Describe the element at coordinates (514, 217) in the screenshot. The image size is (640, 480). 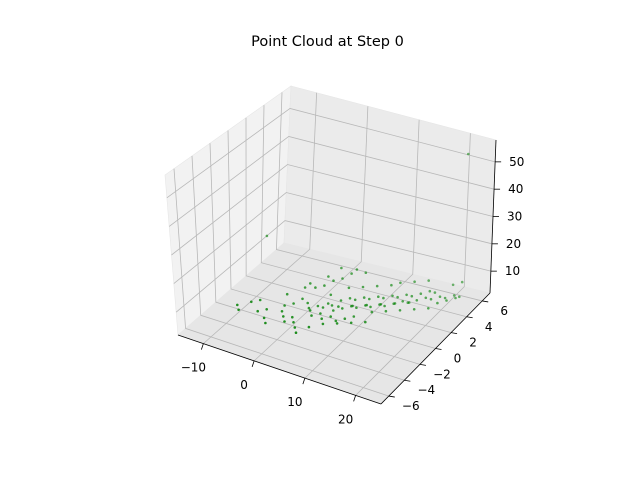
I see `z-tick-label: 30` at that location.